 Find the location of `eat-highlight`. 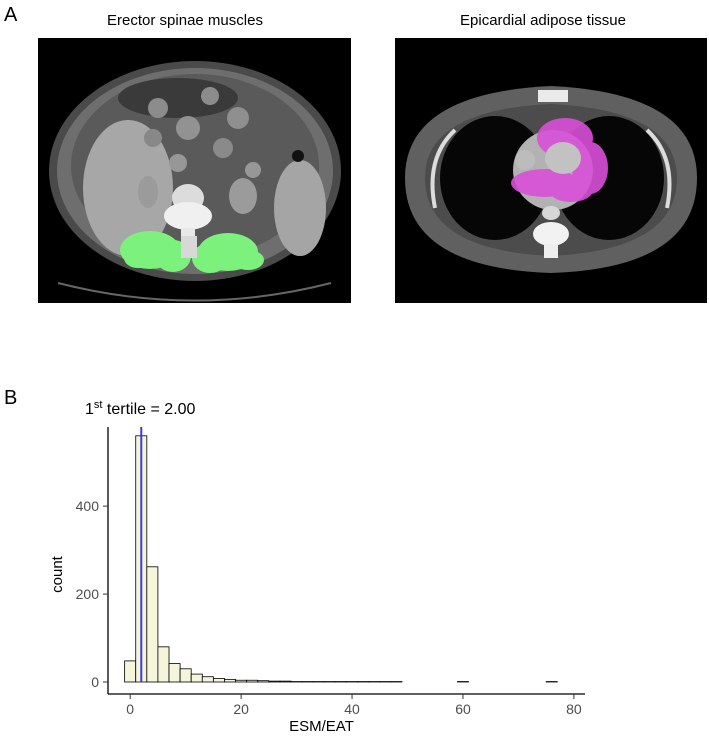

eat-highlight is located at coordinates (559, 160).